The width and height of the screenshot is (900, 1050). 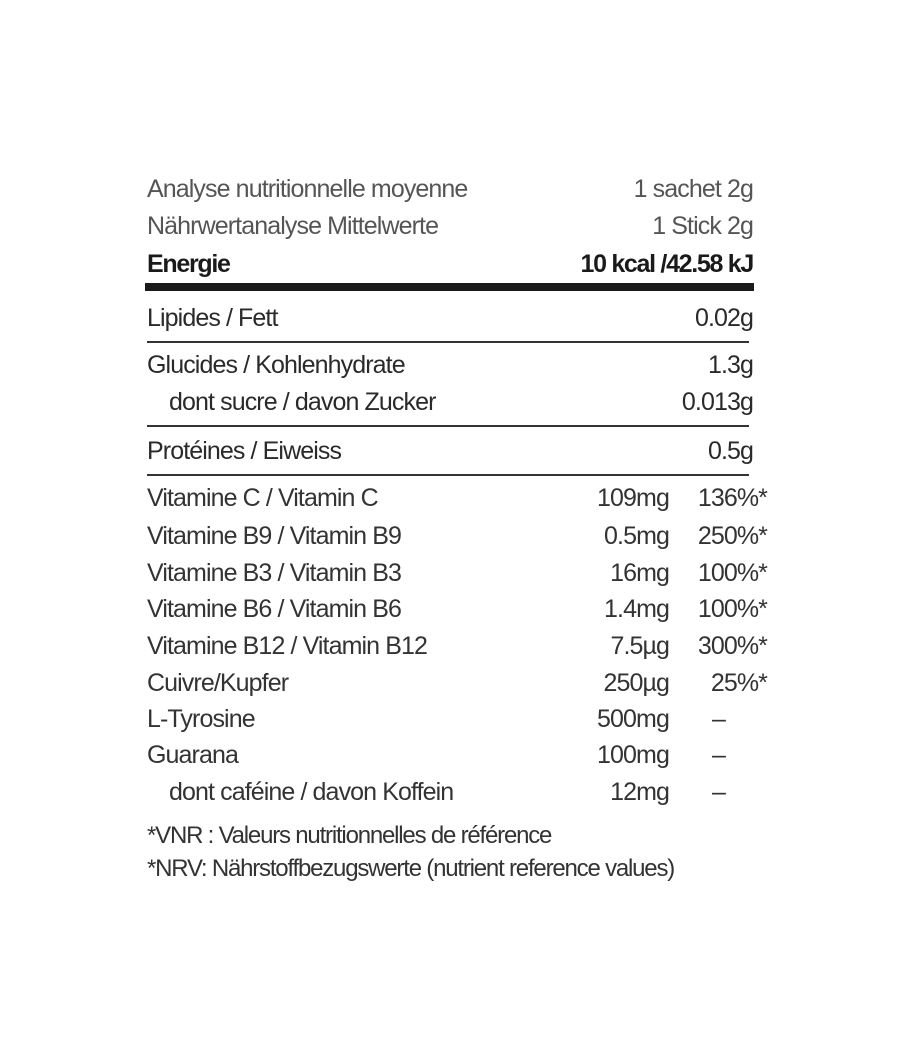 I want to click on nutrient-value: 0.5g, so click(x=730, y=451).